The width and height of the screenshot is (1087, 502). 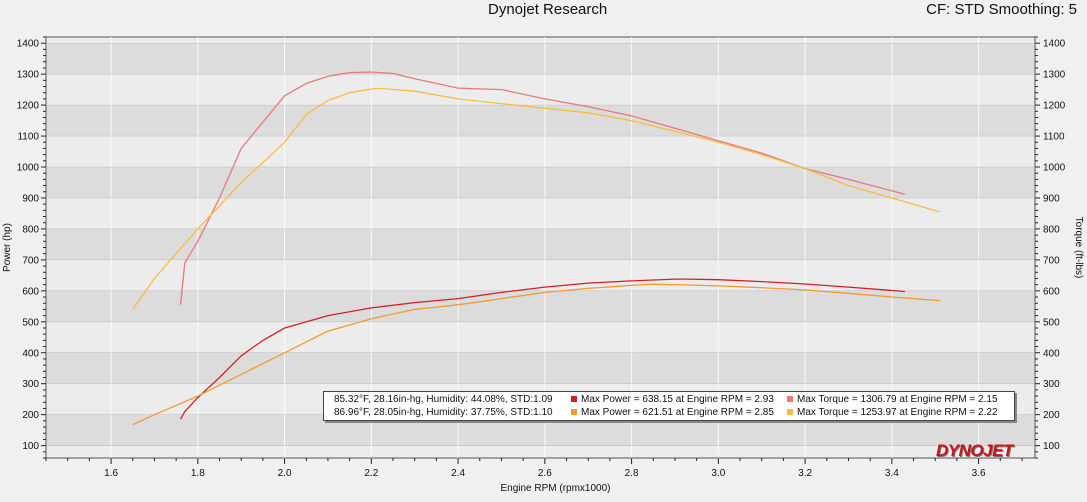 What do you see at coordinates (1051, 446) in the screenshot?
I see `y-right-tick-label: 100` at bounding box center [1051, 446].